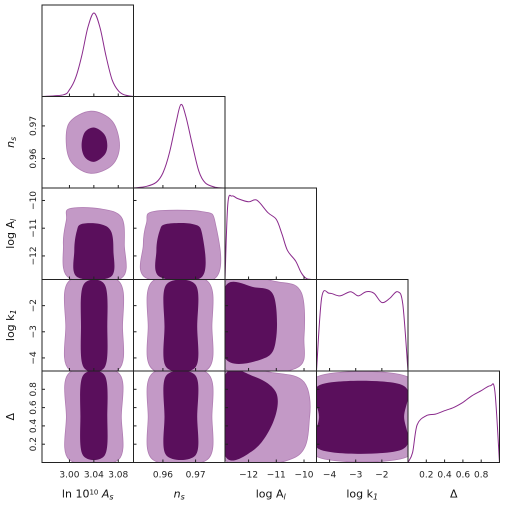  What do you see at coordinates (444, 476) in the screenshot?
I see `x-tick-label: 0.4` at bounding box center [444, 476].